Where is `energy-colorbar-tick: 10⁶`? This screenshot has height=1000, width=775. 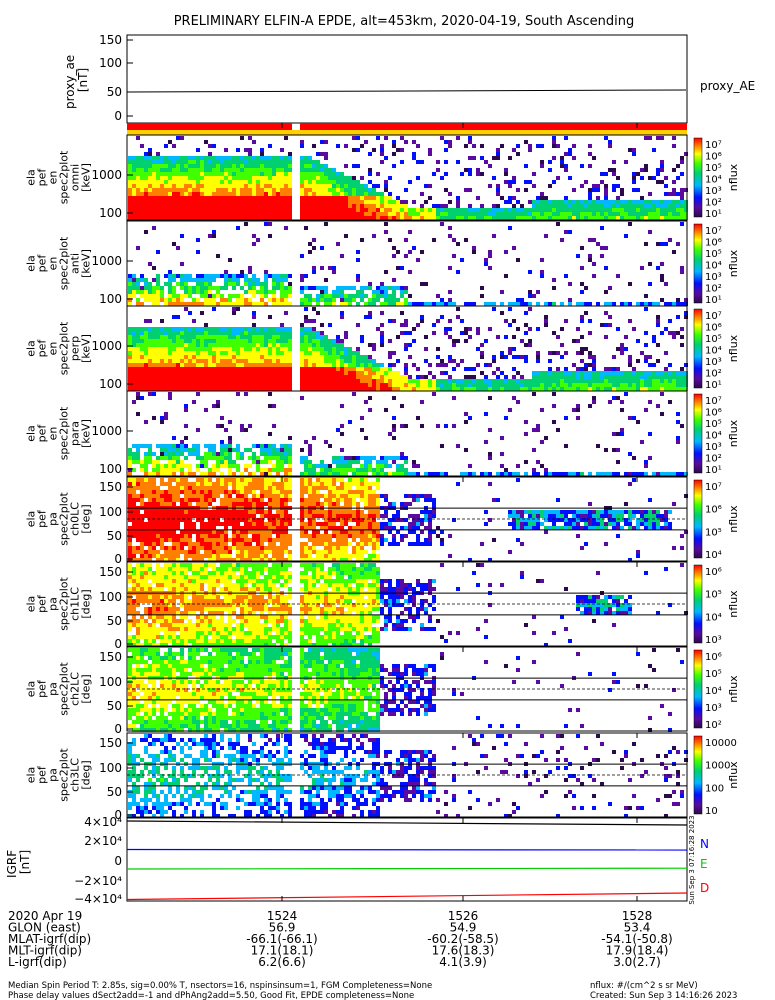 energy-colorbar-tick: 10⁶ is located at coordinates (713, 413).